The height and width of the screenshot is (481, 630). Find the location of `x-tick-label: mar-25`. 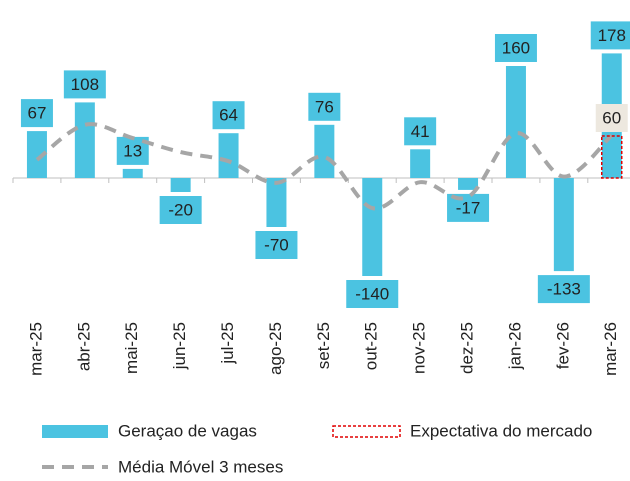

x-tick-label: mar-25 is located at coordinates (35, 349).